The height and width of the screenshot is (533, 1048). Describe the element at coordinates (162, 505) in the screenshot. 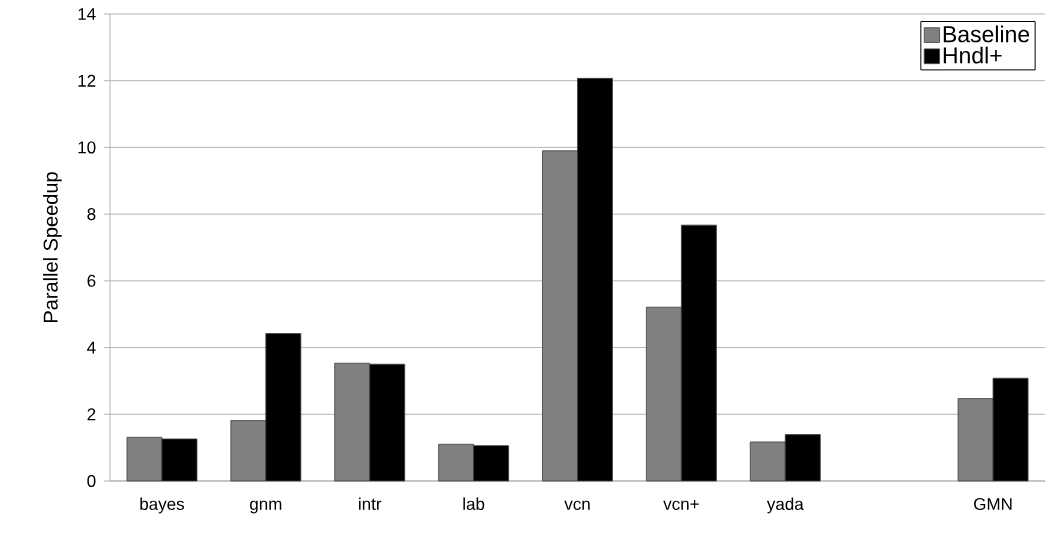

I see `x-tick-label: bayes` at that location.